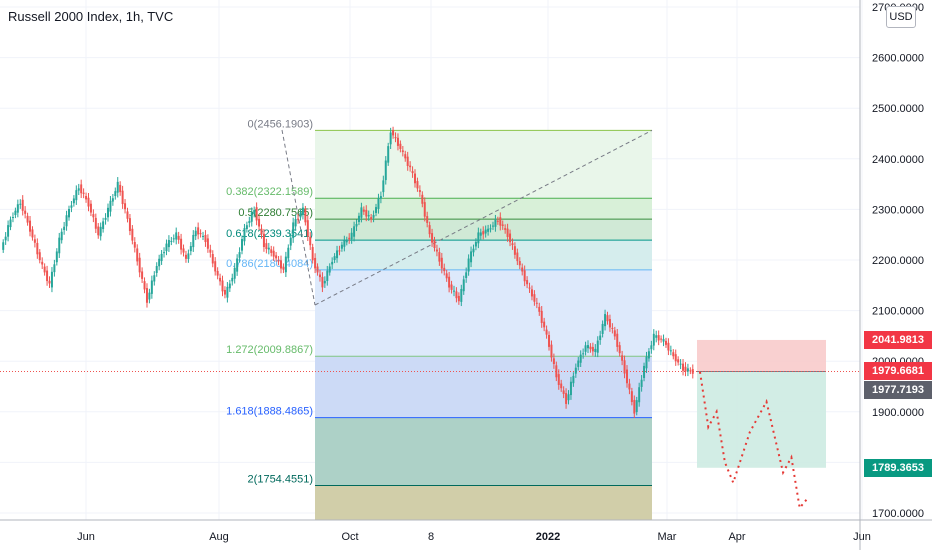  Describe the element at coordinates (269, 192) in the screenshot. I see `fib-level-label: 0.382(2322.1589)` at that location.